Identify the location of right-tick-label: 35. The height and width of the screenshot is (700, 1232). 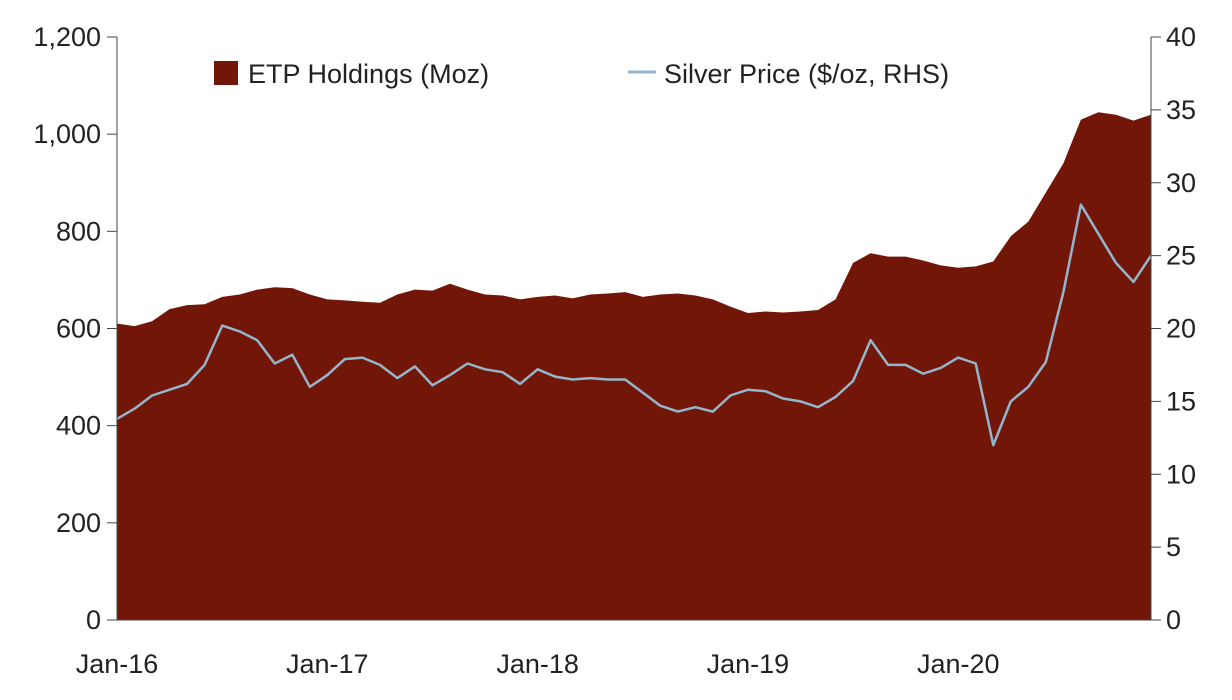
(1181, 110).